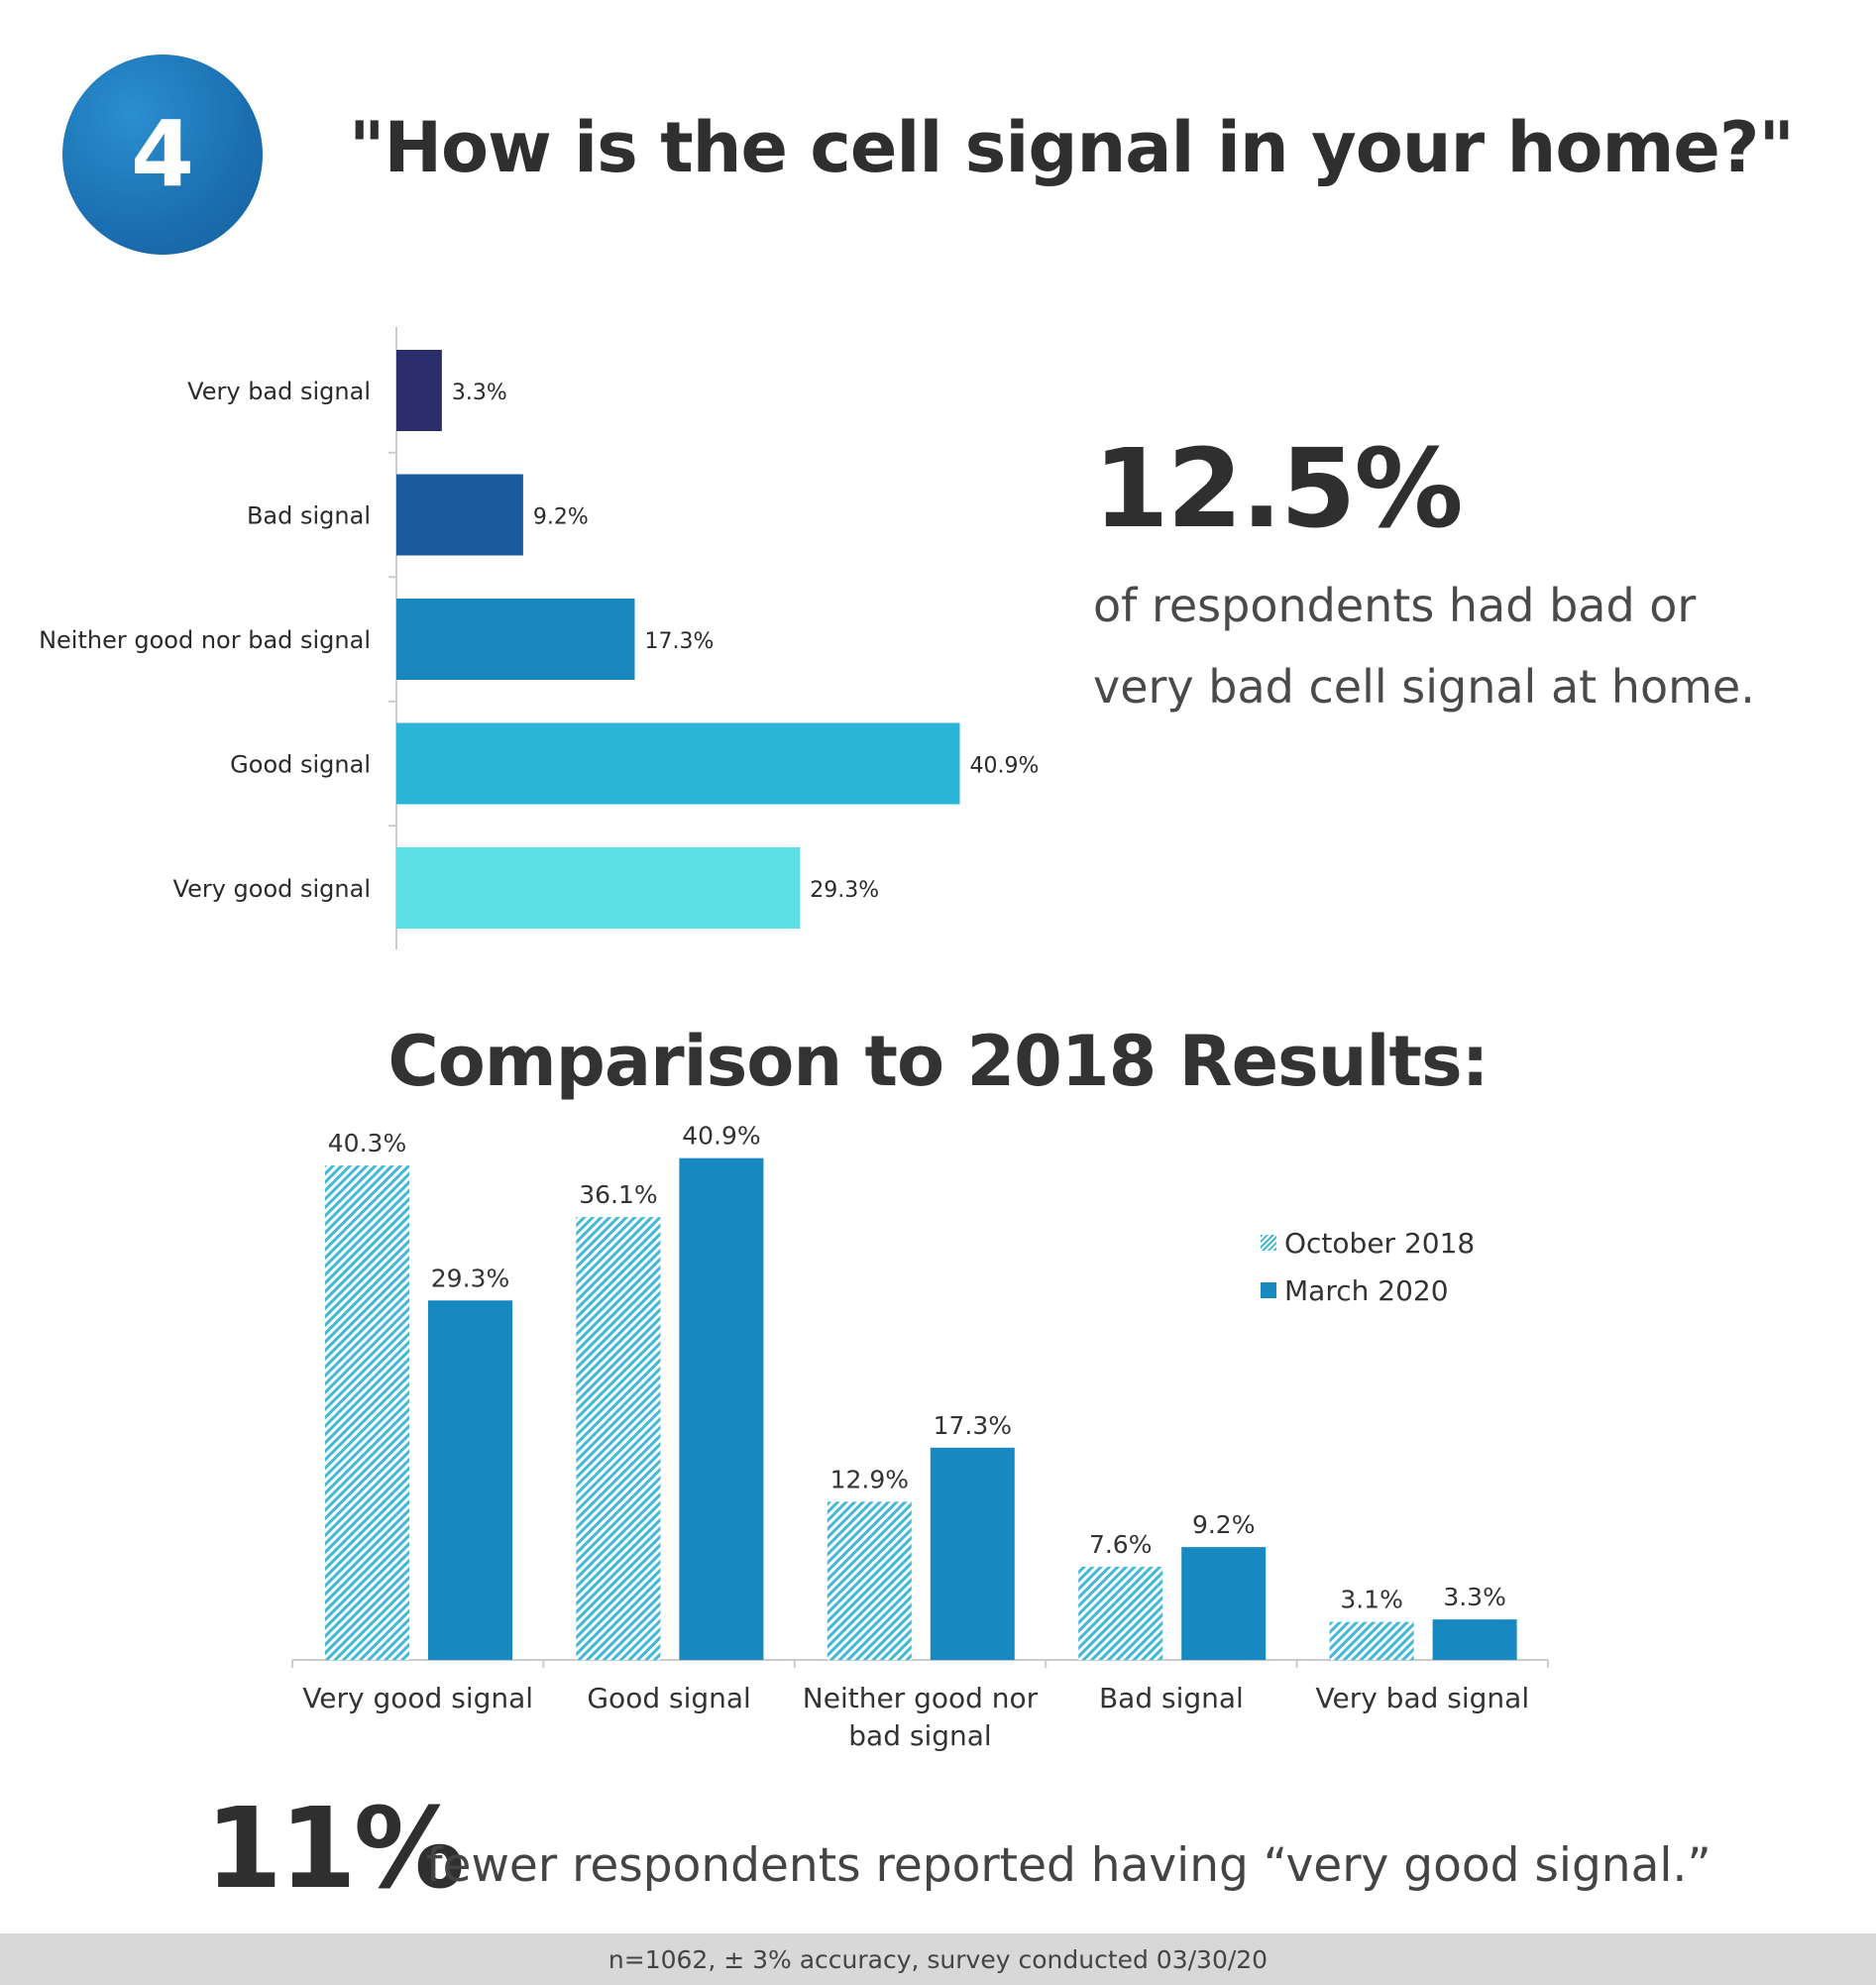 This screenshot has height=1985, width=1876. Describe the element at coordinates (335, 1849) in the screenshot. I see `footer-callout-value: 11%` at that location.